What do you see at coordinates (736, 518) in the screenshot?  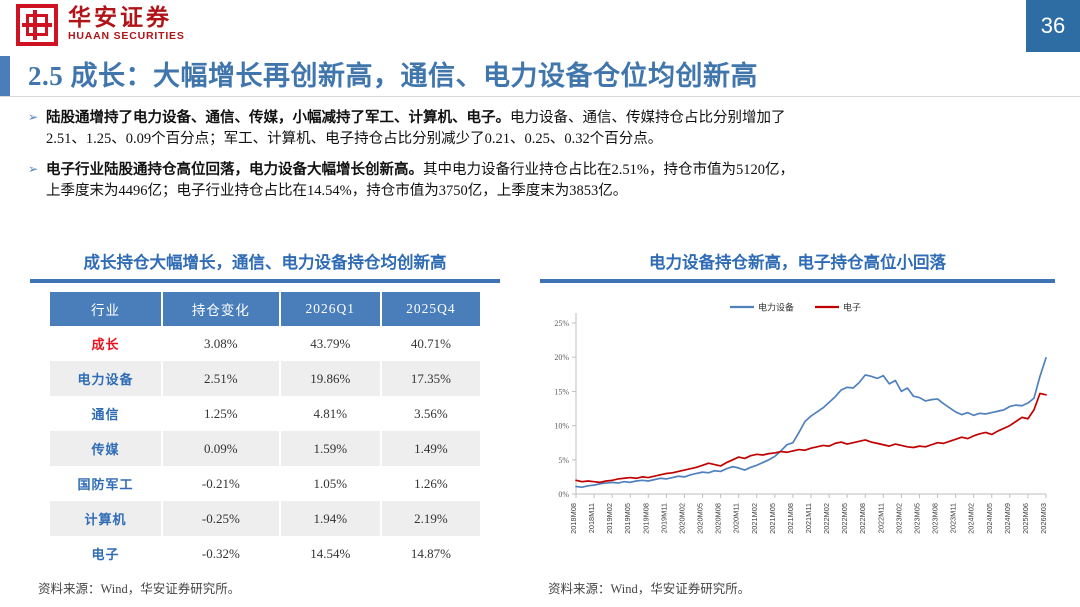 I see `x-tick-label: 2020M11` at bounding box center [736, 518].